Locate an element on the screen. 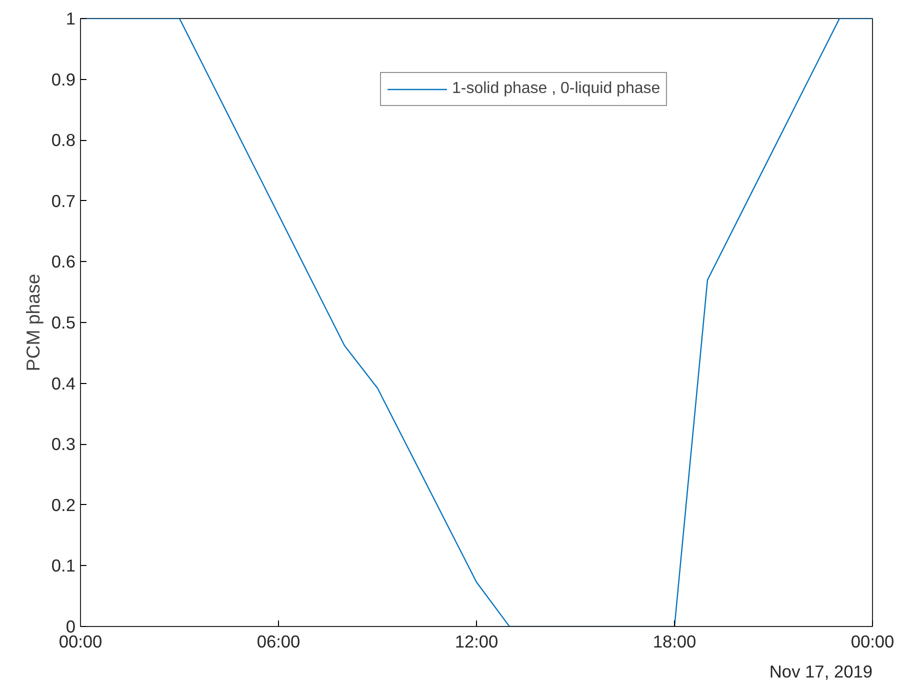  y-tick-label: 0.7 is located at coordinates (63, 200).